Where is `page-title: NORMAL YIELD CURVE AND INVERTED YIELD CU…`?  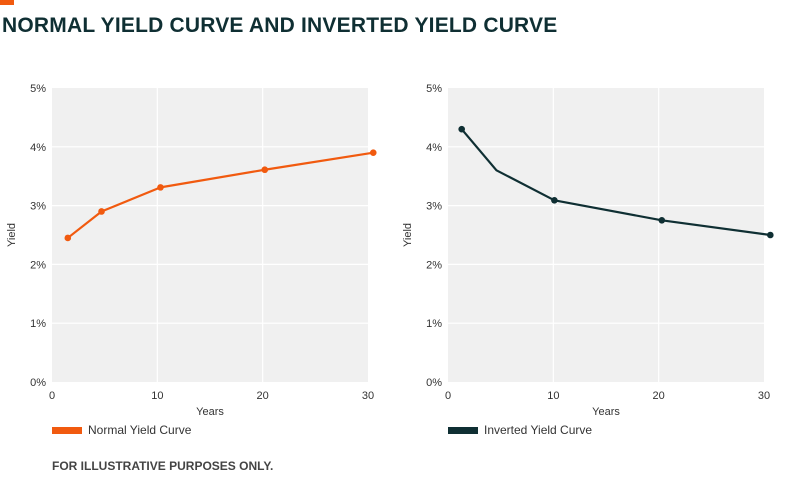 page-title: NORMAL YIELD CURVE AND INVERTED YIELD CU… is located at coordinates (280, 25).